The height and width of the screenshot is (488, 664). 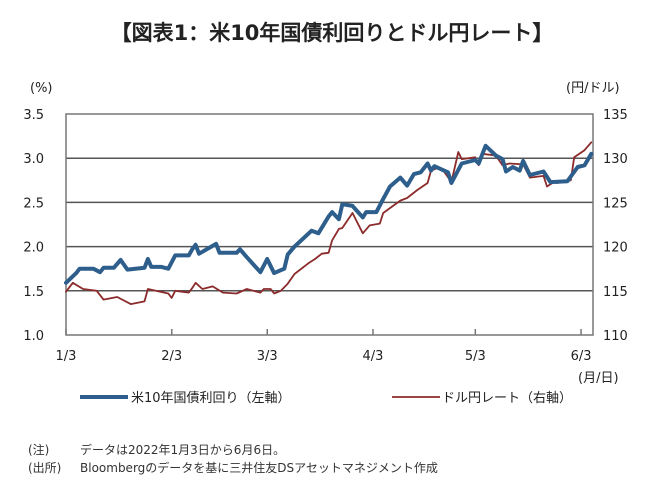 I want to click on x-tick-label: 5/3, so click(x=475, y=356).